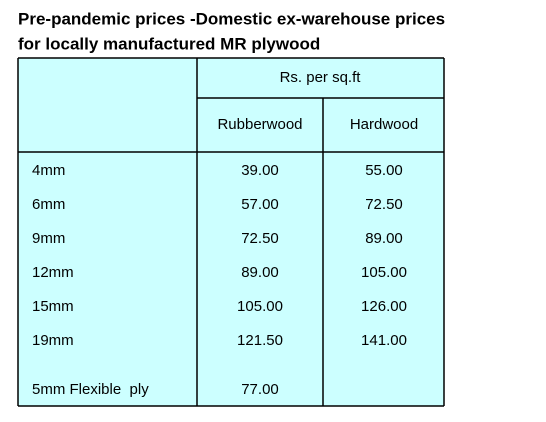 The width and height of the screenshot is (546, 422). Describe the element at coordinates (48, 238) in the screenshot. I see `row-label: 9mm` at that location.